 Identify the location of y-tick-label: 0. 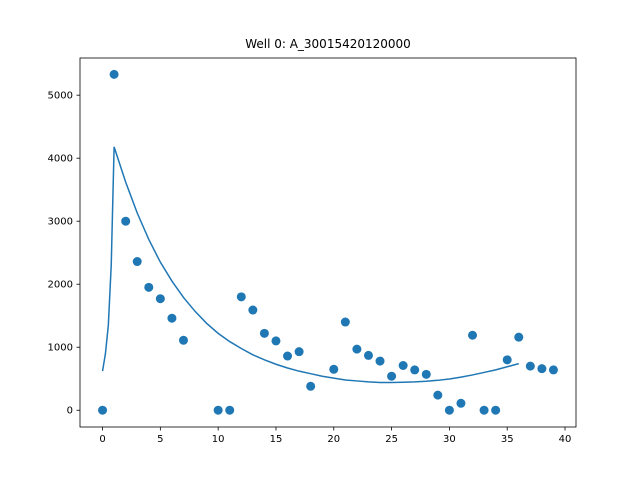
(70, 411).